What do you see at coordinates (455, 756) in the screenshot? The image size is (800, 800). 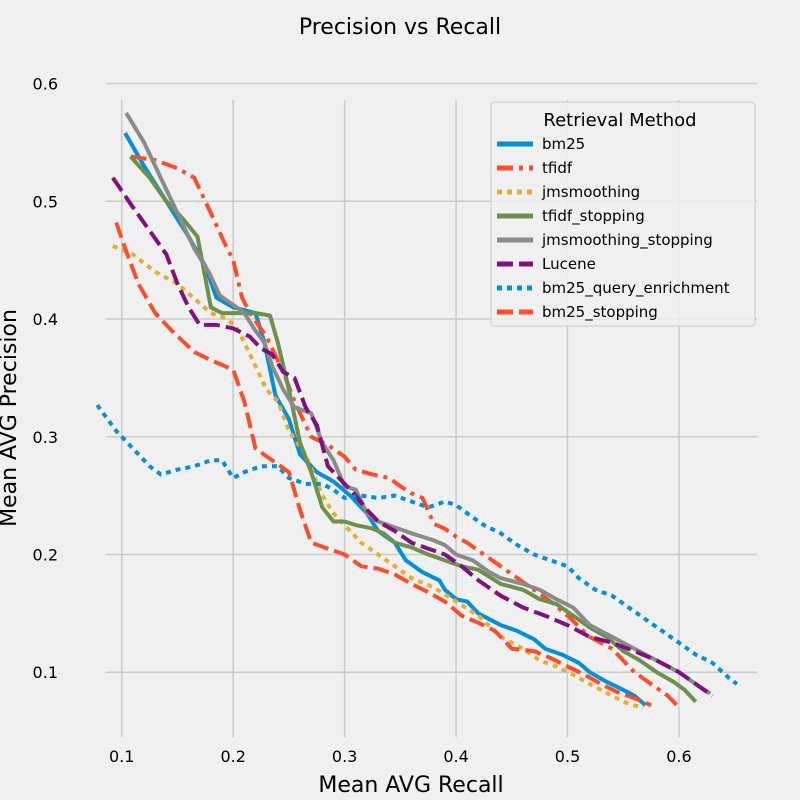 I see `x-tick-label: 0.4` at bounding box center [455, 756].